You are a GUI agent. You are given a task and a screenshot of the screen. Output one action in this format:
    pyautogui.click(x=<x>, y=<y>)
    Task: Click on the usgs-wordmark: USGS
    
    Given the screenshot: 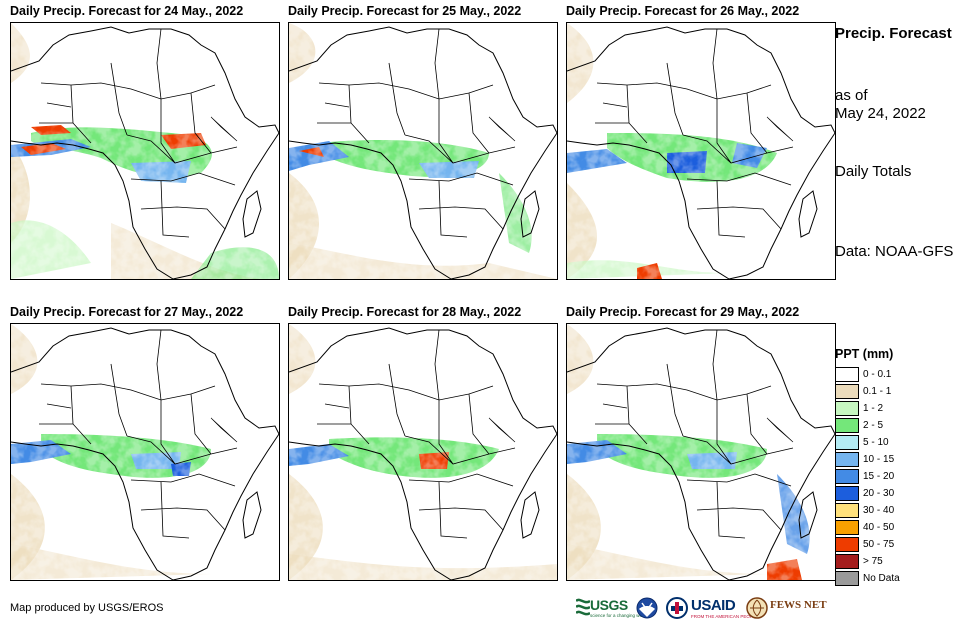 What is the action you would take?
    pyautogui.click(x=609, y=605)
    